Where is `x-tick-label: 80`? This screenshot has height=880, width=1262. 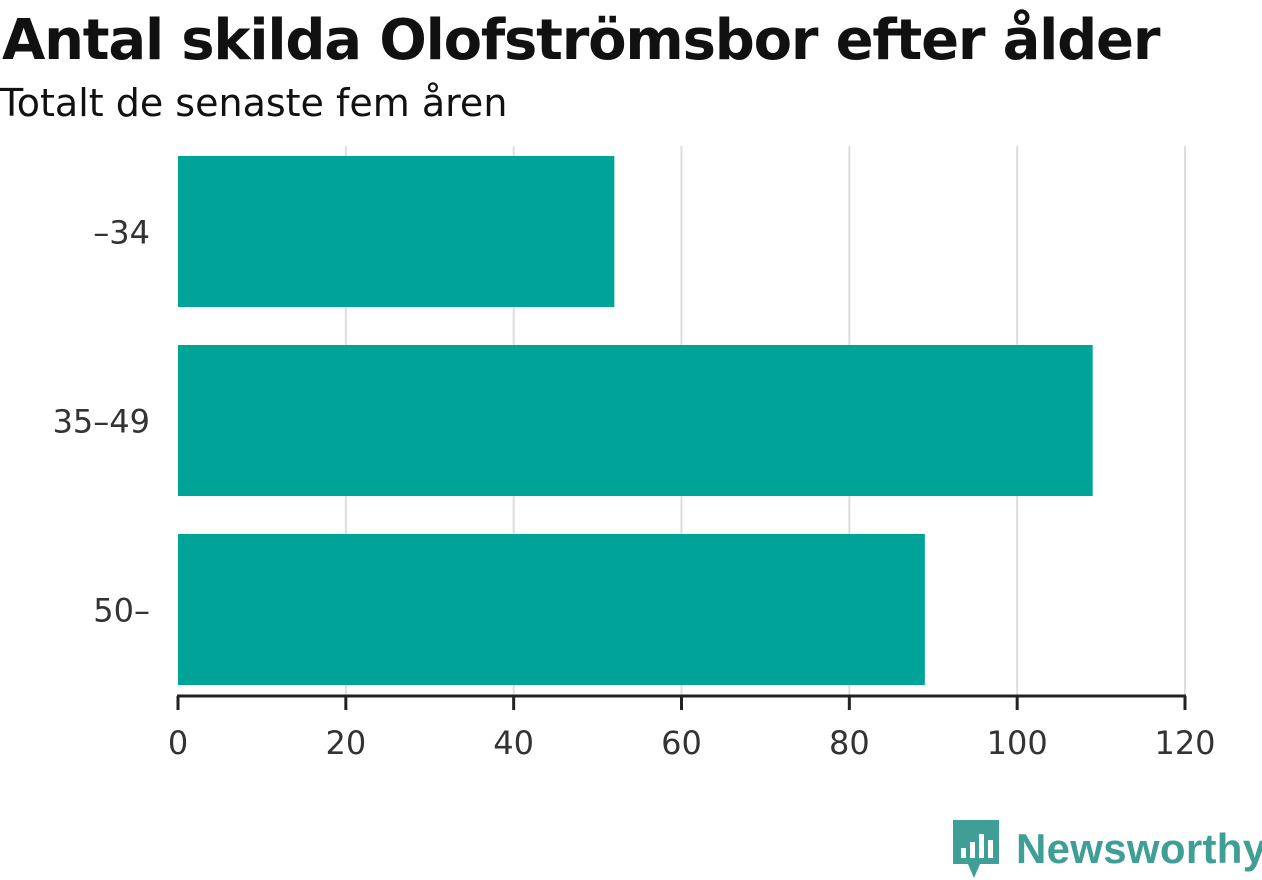
x-tick-label: 80 is located at coordinates (849, 743).